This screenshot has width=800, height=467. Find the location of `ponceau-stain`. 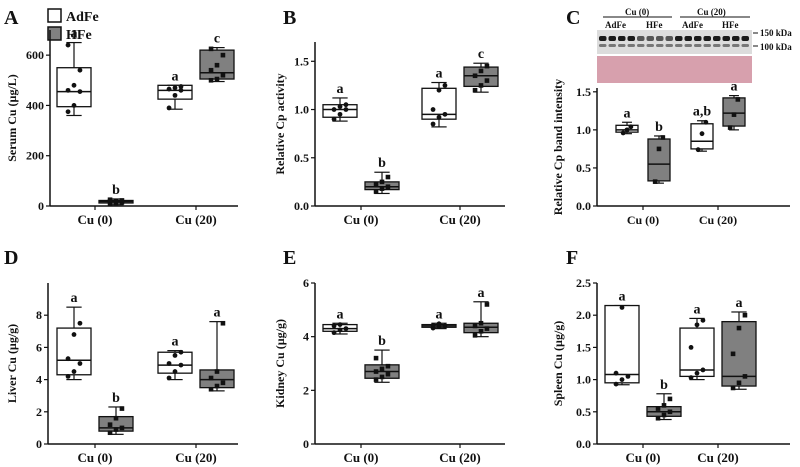

ponceau-stain is located at coordinates (674, 69).